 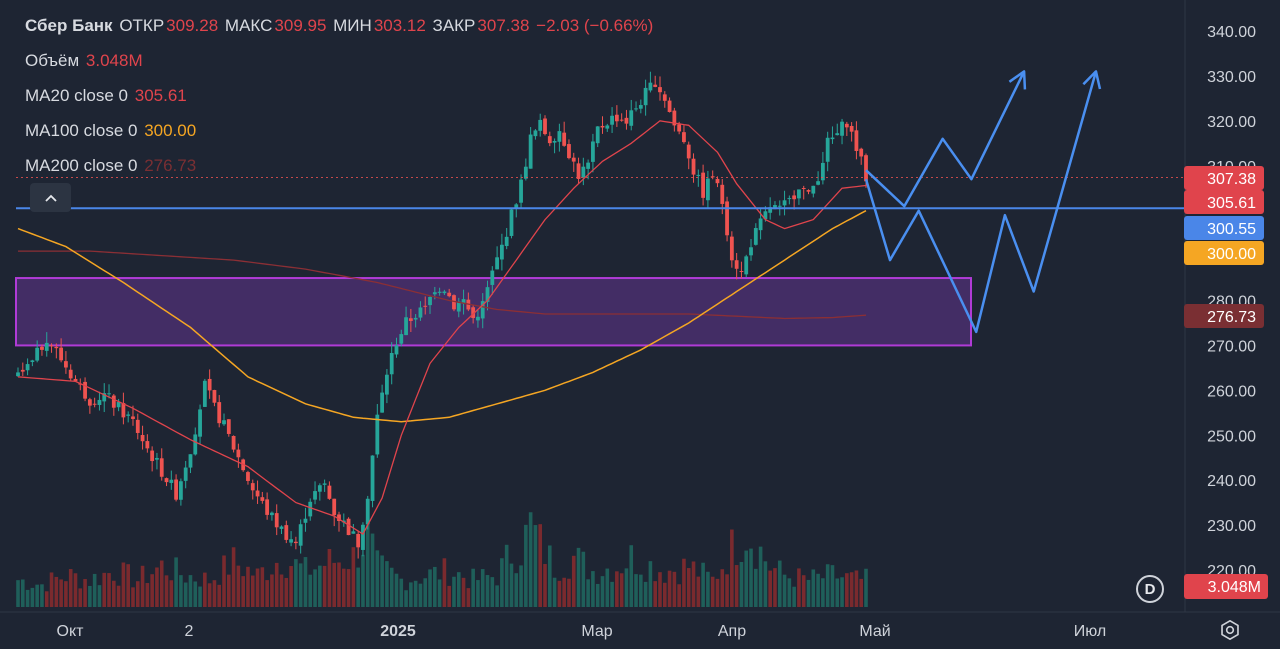 I want to click on low-value: 303.12, so click(x=399, y=25).